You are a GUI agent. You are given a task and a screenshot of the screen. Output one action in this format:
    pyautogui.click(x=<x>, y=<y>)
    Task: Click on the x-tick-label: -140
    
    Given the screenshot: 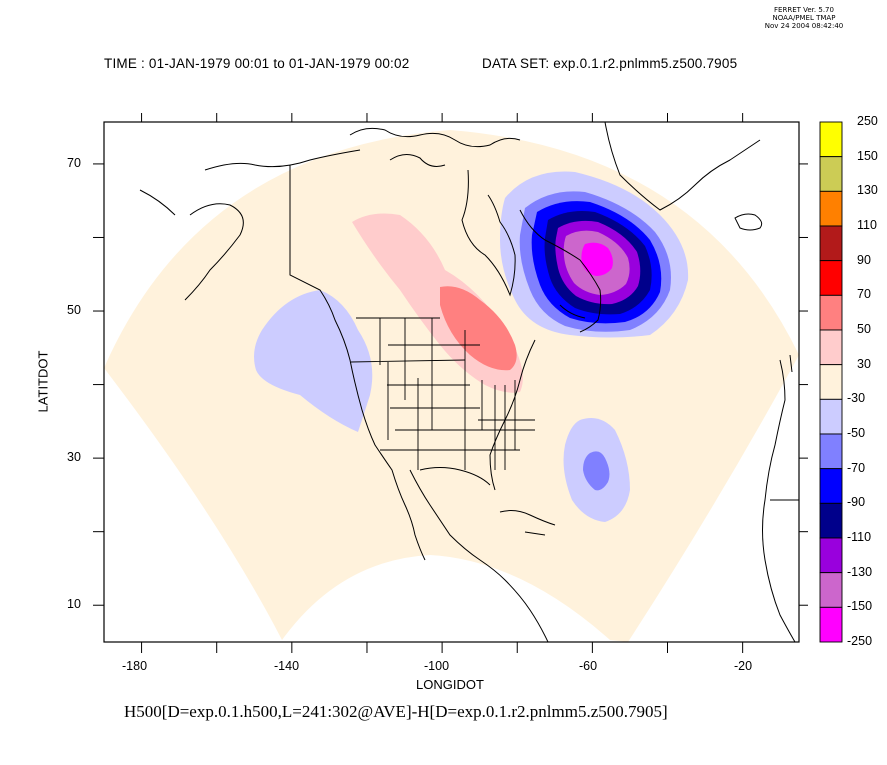 What is the action you would take?
    pyautogui.click(x=287, y=666)
    